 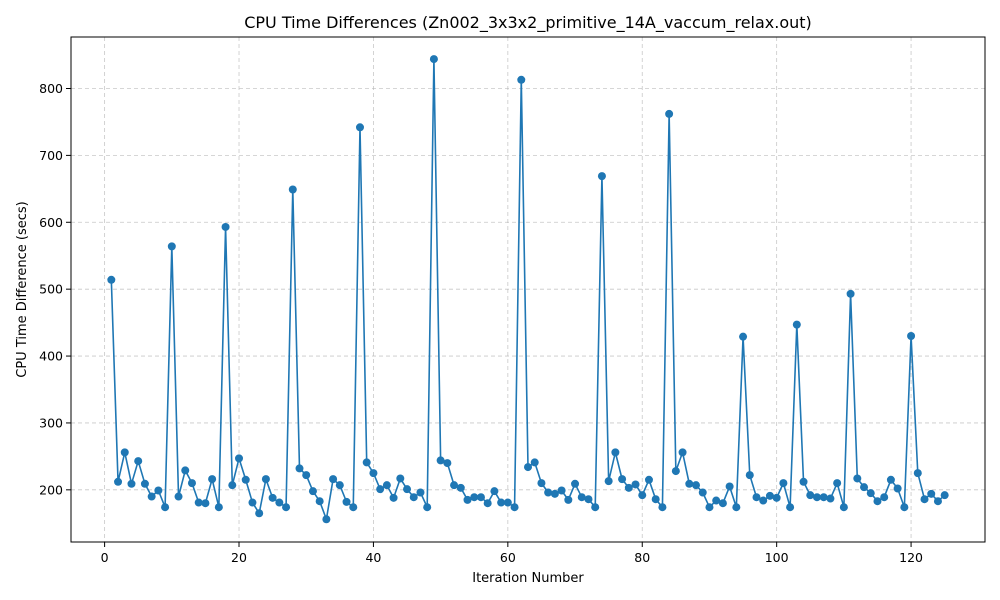 I want to click on y-tick-label: 200, so click(x=51, y=489).